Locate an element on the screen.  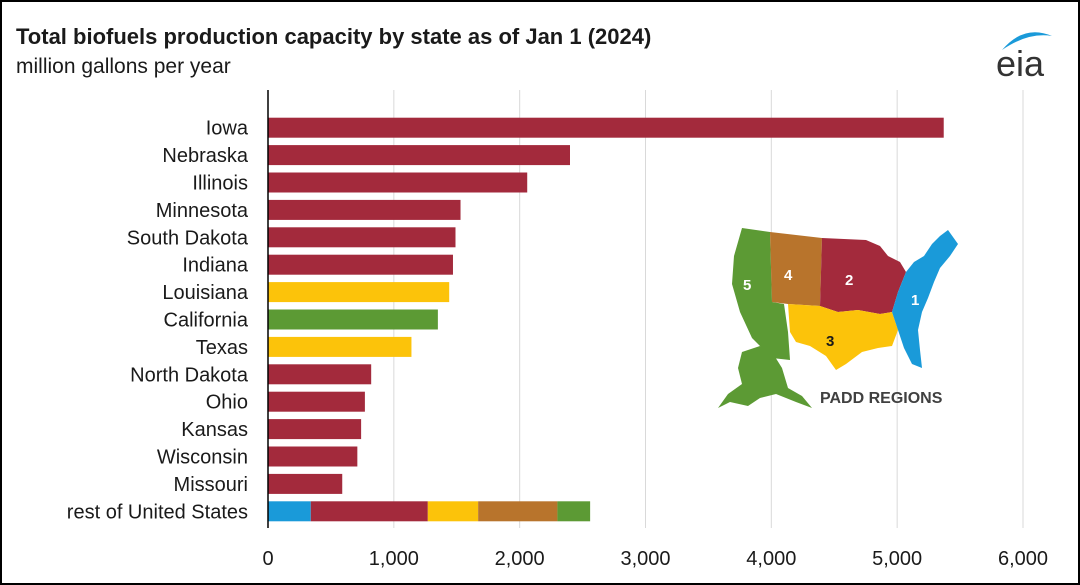
category-label: Missouri is located at coordinates (211, 485).